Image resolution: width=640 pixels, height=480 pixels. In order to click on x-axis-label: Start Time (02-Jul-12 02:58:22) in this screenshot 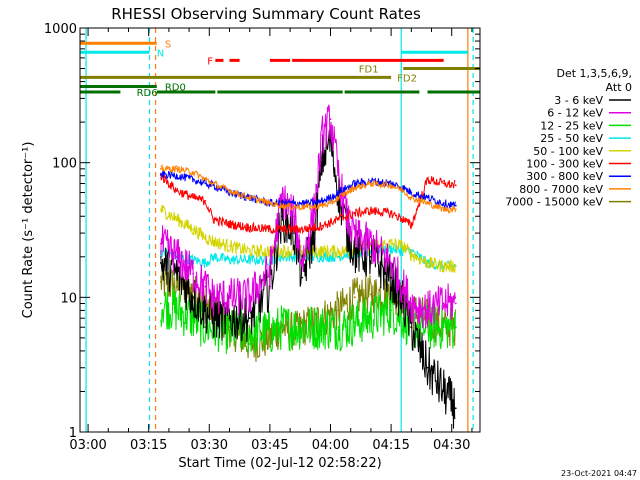, I will do `click(279, 463)`.